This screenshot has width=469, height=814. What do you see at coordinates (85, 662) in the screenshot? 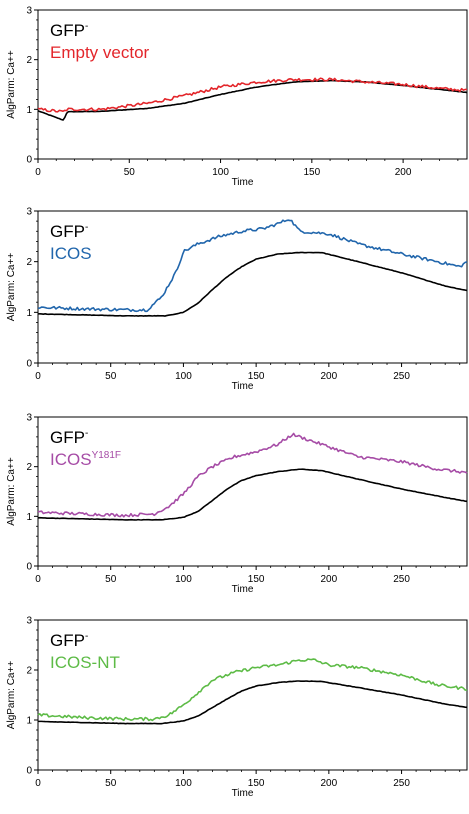
I see `legend-entry: ICOS-NT` at bounding box center [85, 662].